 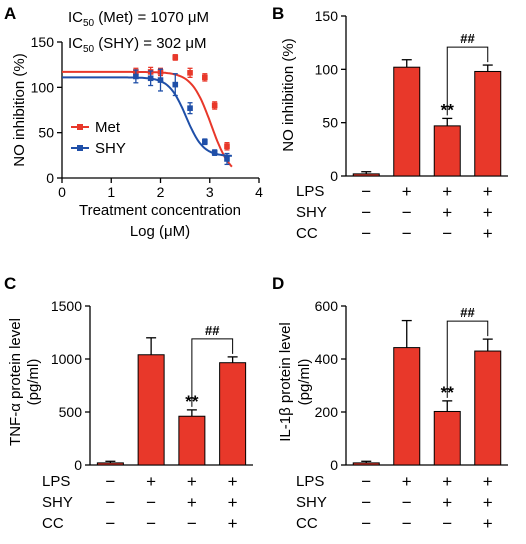 I want to click on x-tick-label: 0, so click(x=62, y=192).